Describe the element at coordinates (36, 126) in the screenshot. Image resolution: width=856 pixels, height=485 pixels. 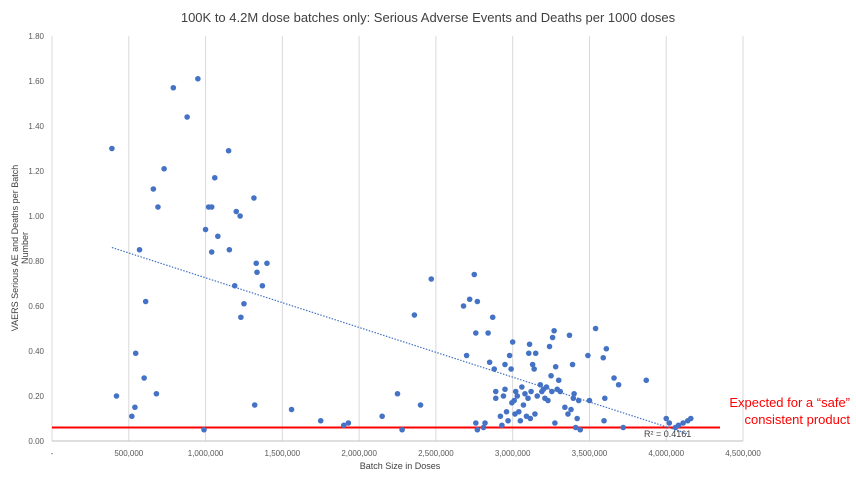
I see `y-tick-label: 1.40` at that location.